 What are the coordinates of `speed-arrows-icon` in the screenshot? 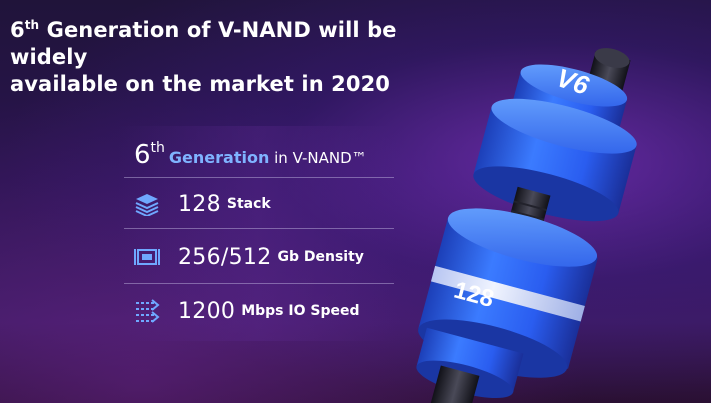 It's located at (147, 311).